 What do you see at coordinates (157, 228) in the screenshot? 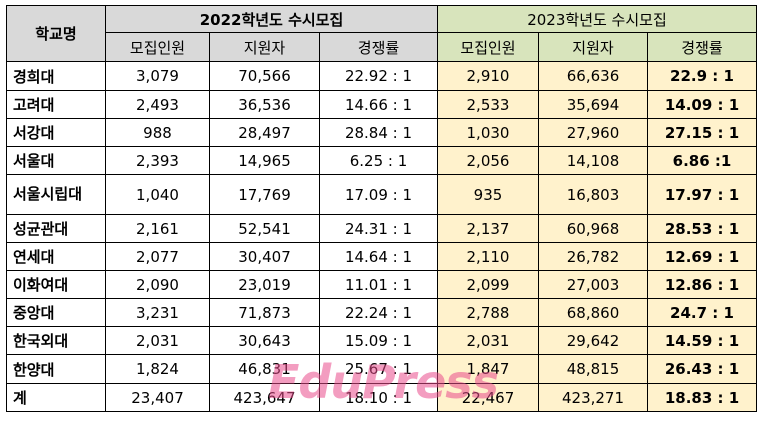
I see `quota-2022: 2,161` at bounding box center [157, 228].